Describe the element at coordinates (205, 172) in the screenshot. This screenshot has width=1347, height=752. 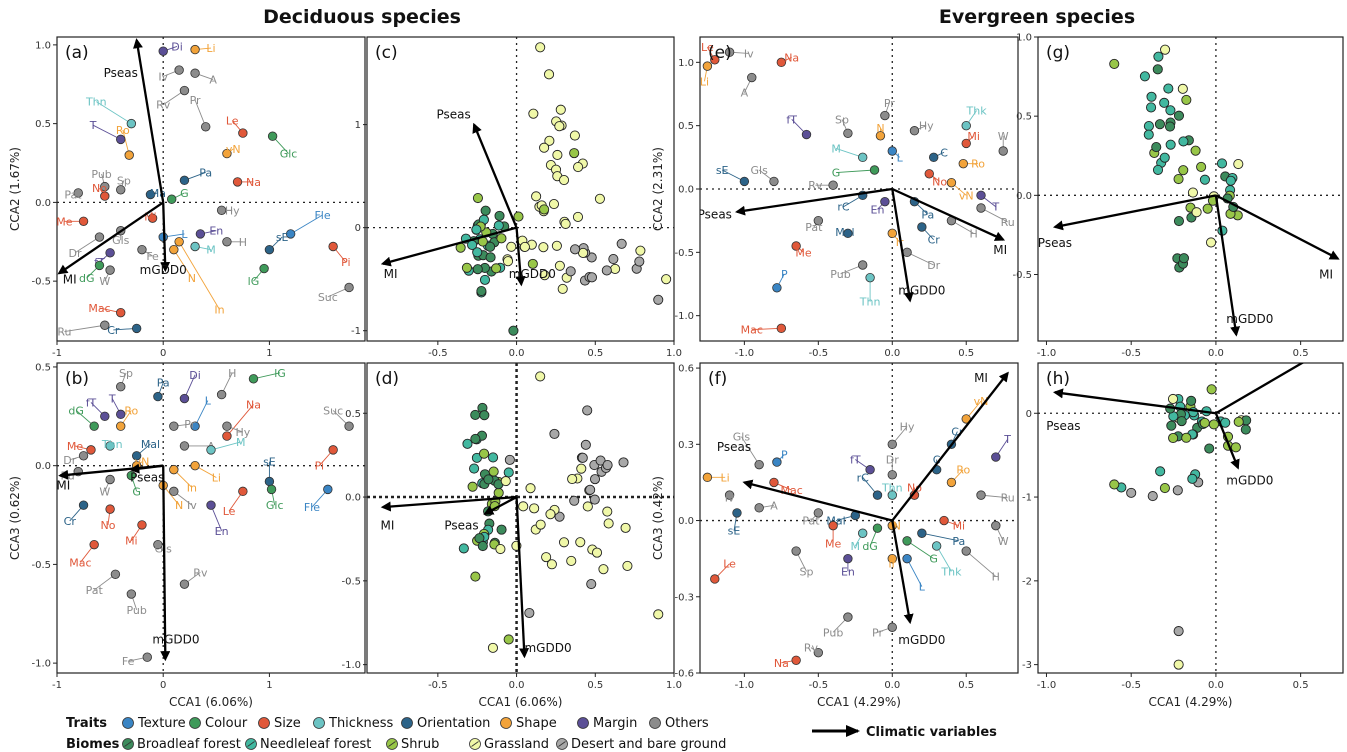
I see `trait-label: Pa` at that location.